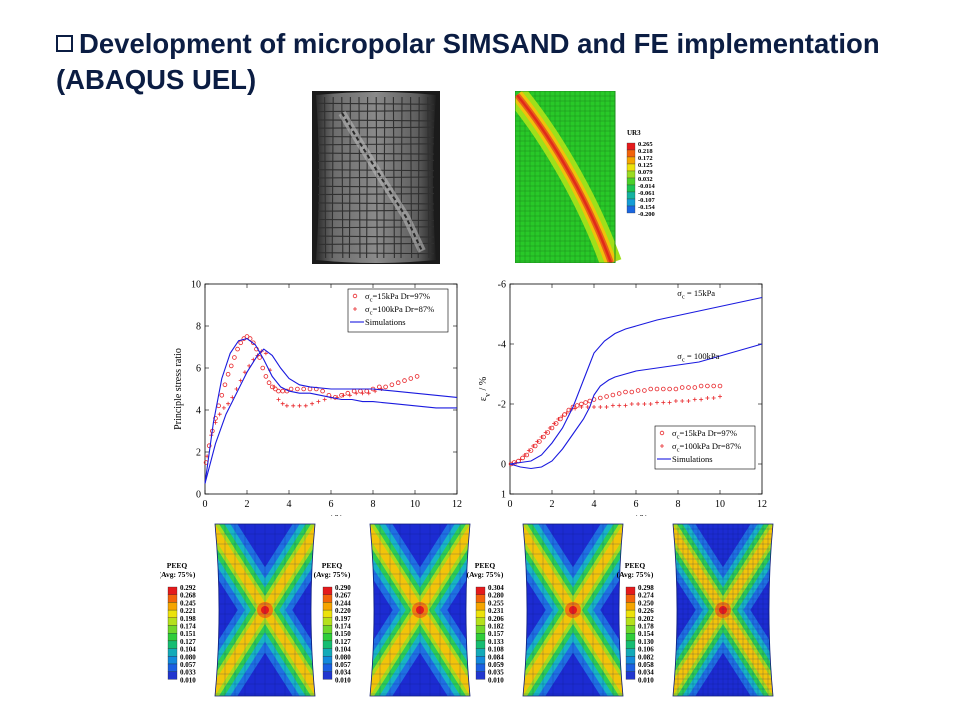  I want to click on x-tick-label: 0, so click(510, 504).